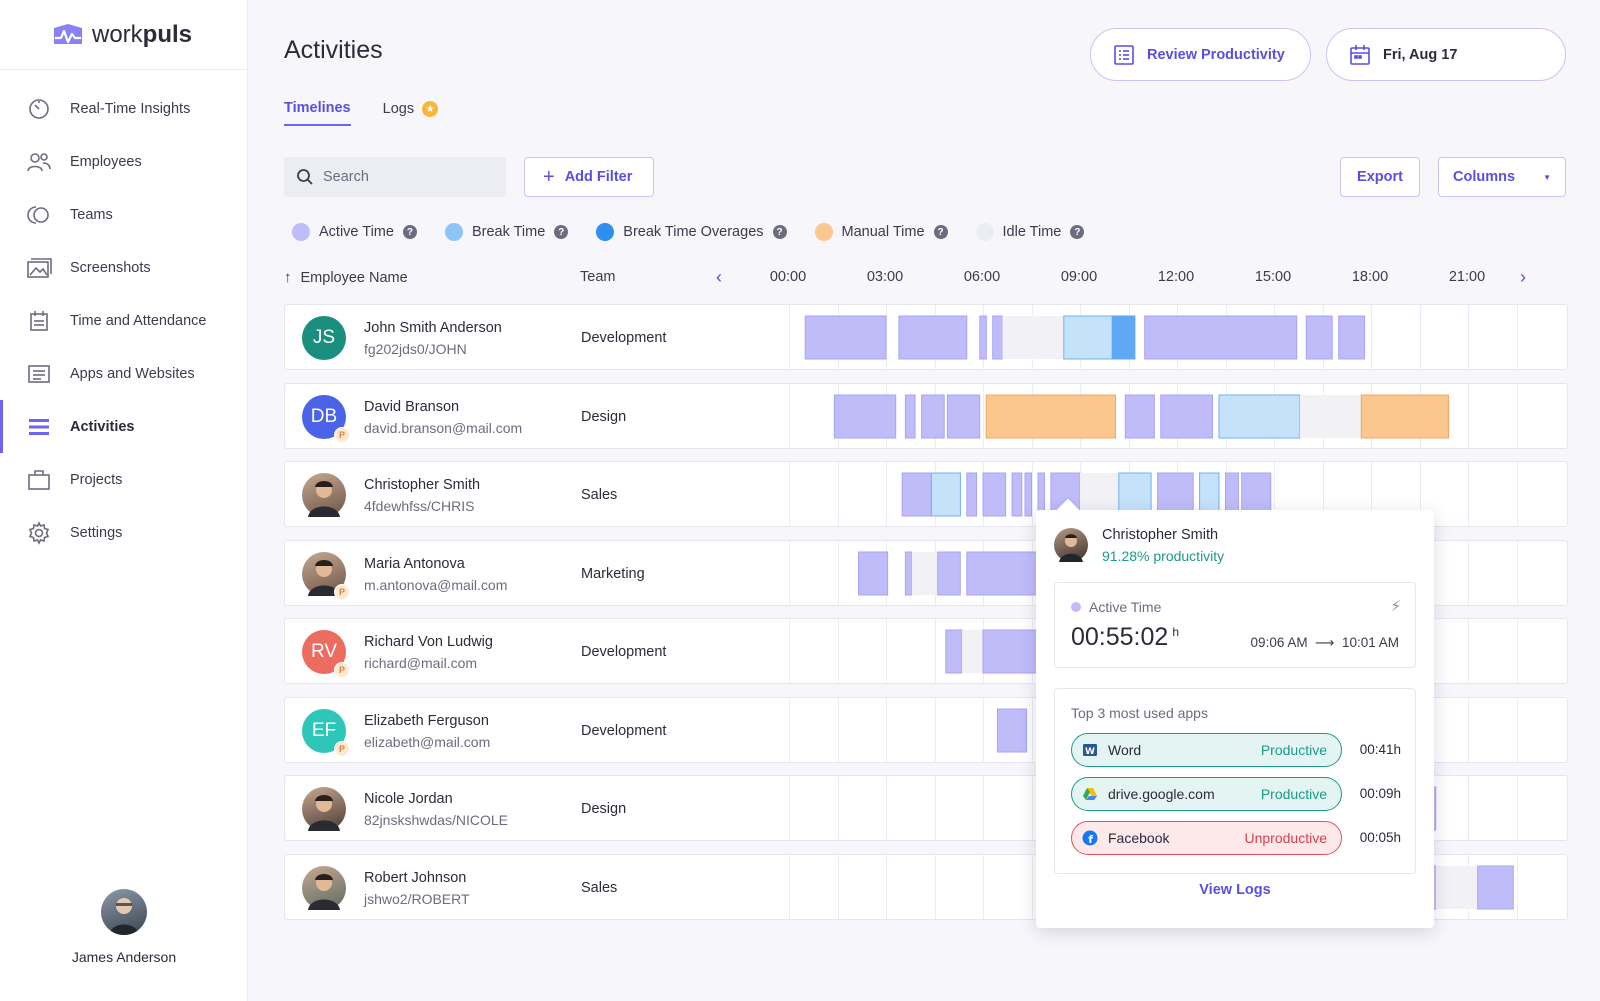  What do you see at coordinates (1380, 177) in the screenshot?
I see `export-button: Export` at bounding box center [1380, 177].